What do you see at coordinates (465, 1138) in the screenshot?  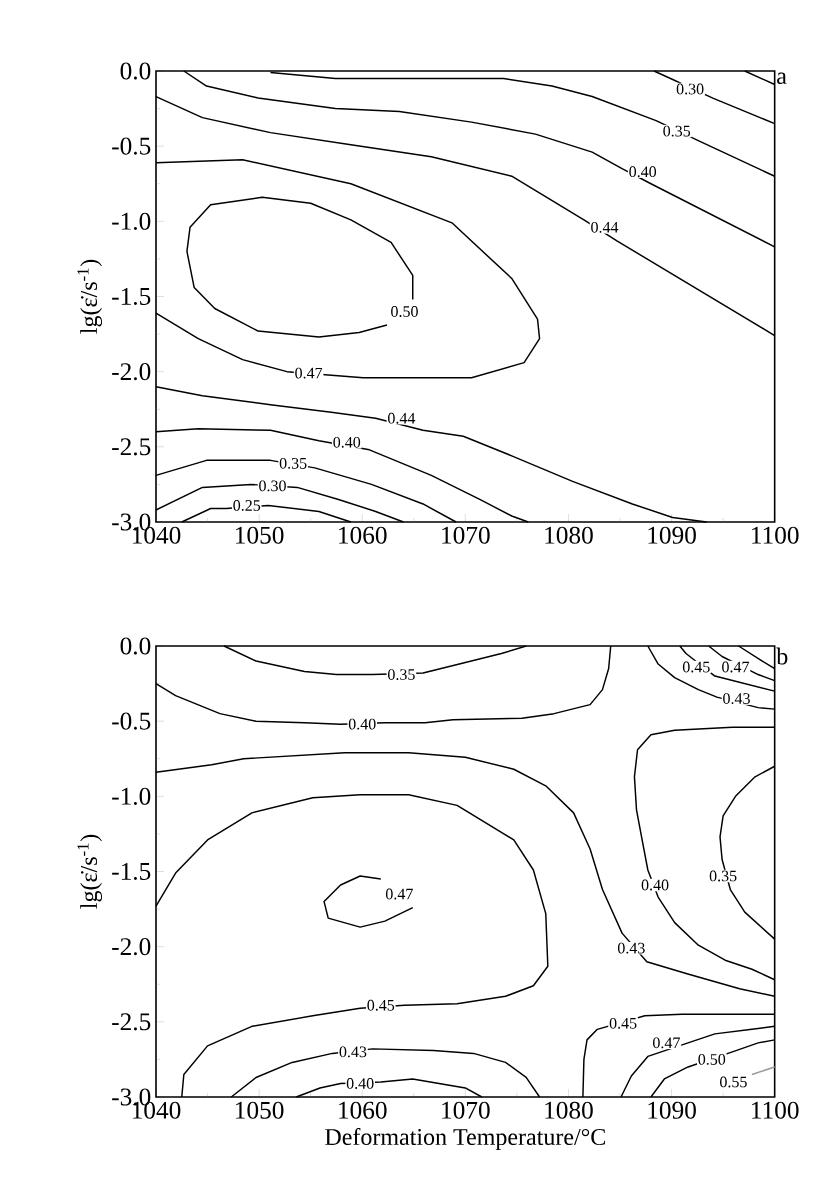 I see `x-axis-title: Deformation Temperature/°C` at bounding box center [465, 1138].